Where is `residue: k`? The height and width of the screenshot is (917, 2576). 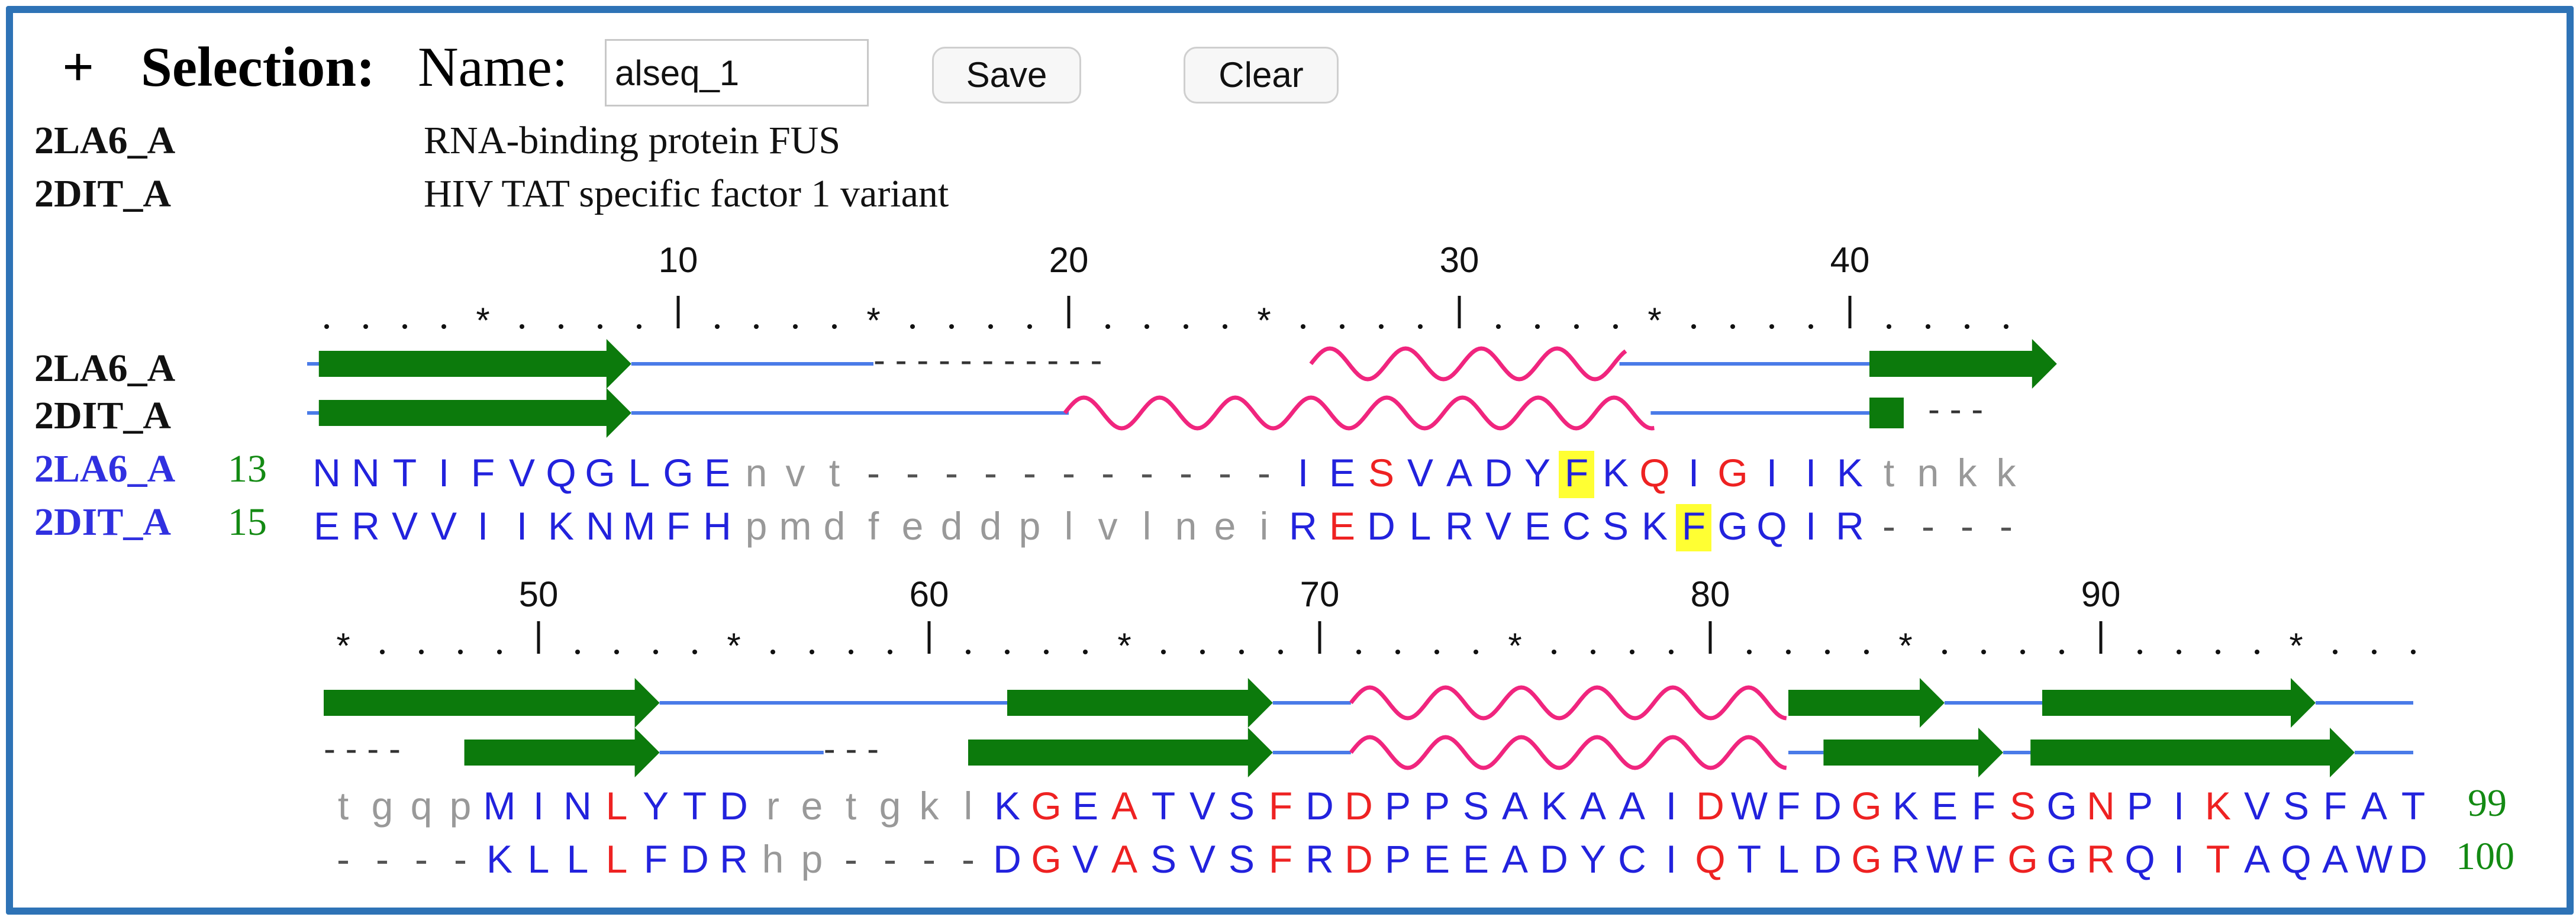
residue: k is located at coordinates (2007, 473).